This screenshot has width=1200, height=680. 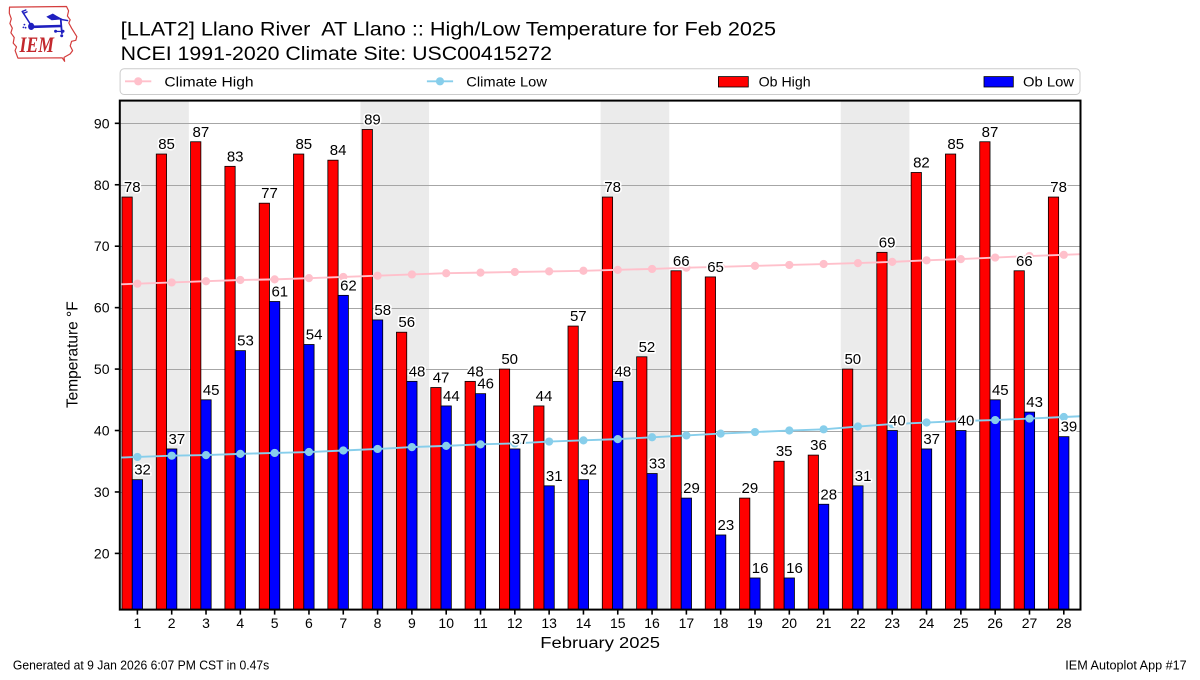 I want to click on svg-text: 53, so click(x=245, y=341).